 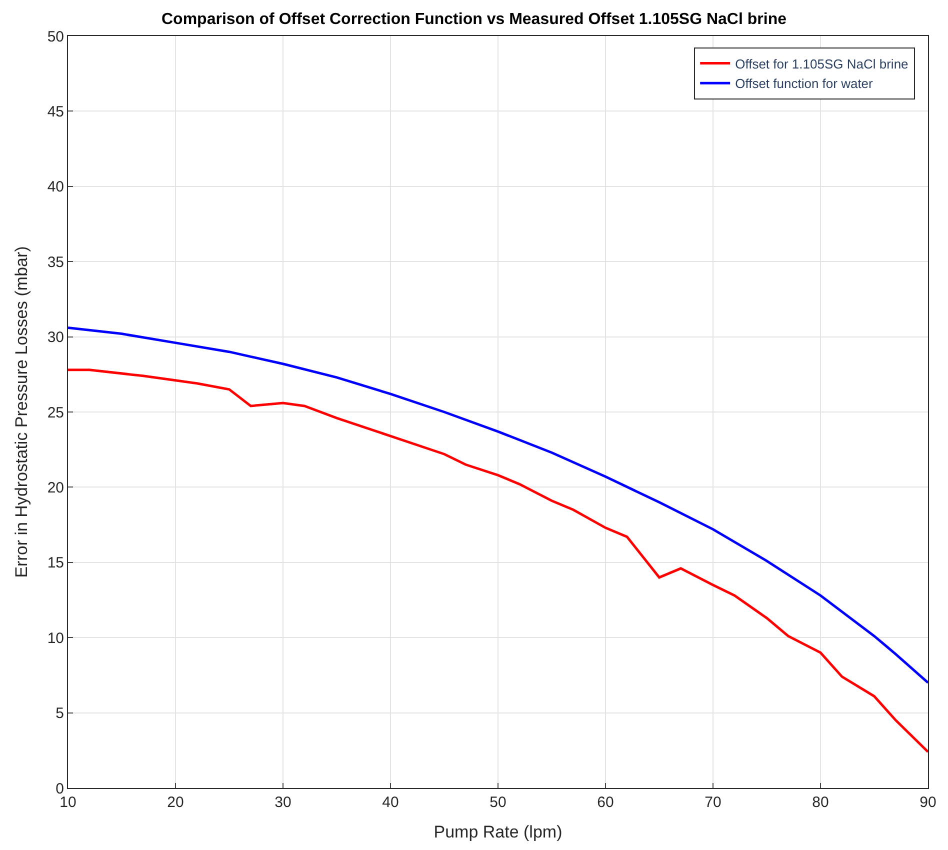 I want to click on x-tick-label: 90, so click(x=928, y=802).